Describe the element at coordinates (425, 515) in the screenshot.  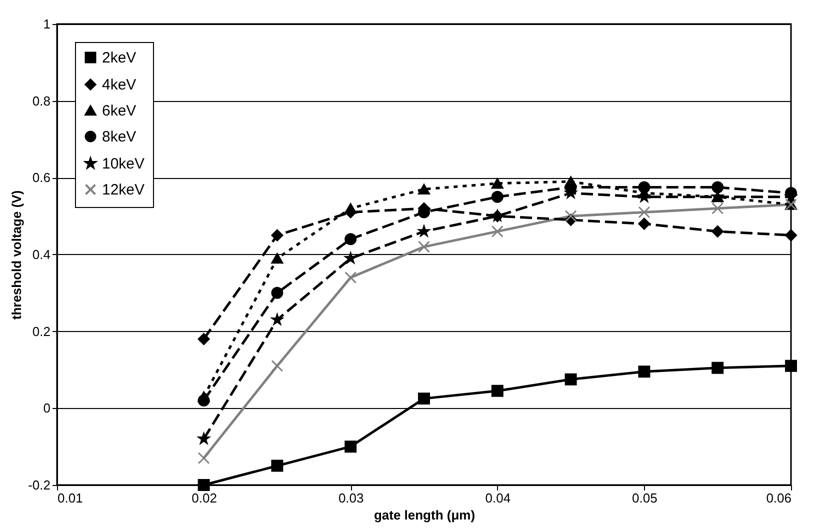
I see `x-axis-title: gate length (μm)` at that location.